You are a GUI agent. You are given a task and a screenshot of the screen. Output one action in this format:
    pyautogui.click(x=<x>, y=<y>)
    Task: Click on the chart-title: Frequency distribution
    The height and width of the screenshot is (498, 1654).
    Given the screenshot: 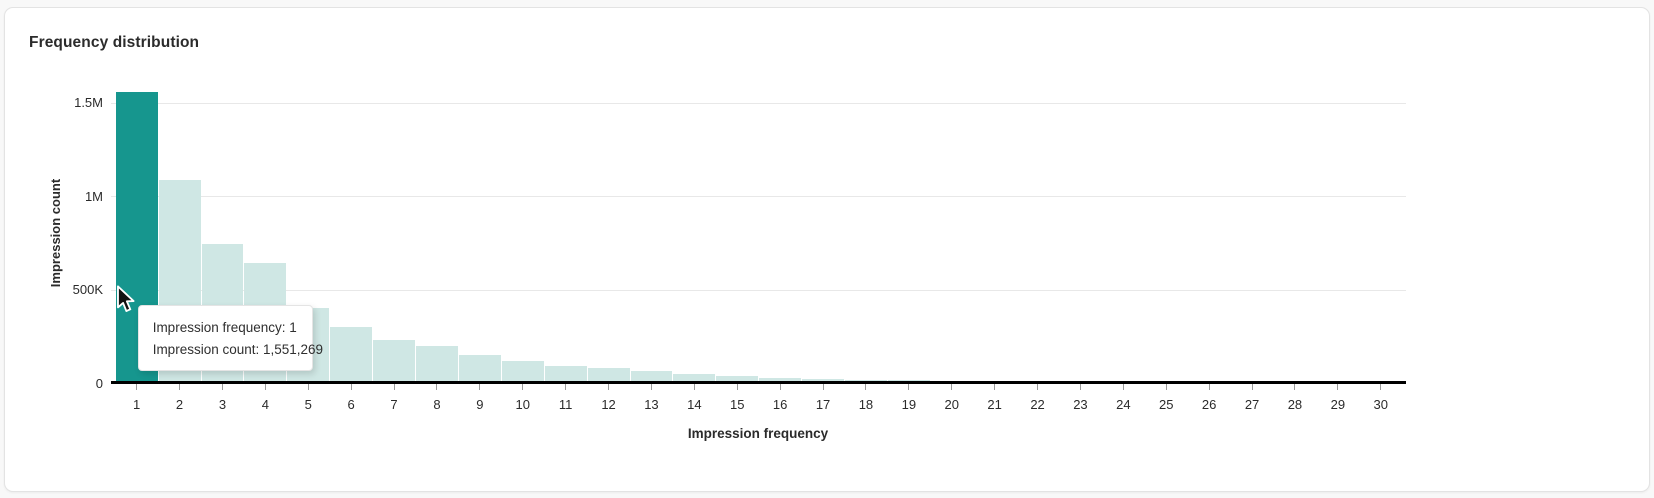 What is the action you would take?
    pyautogui.click(x=114, y=42)
    